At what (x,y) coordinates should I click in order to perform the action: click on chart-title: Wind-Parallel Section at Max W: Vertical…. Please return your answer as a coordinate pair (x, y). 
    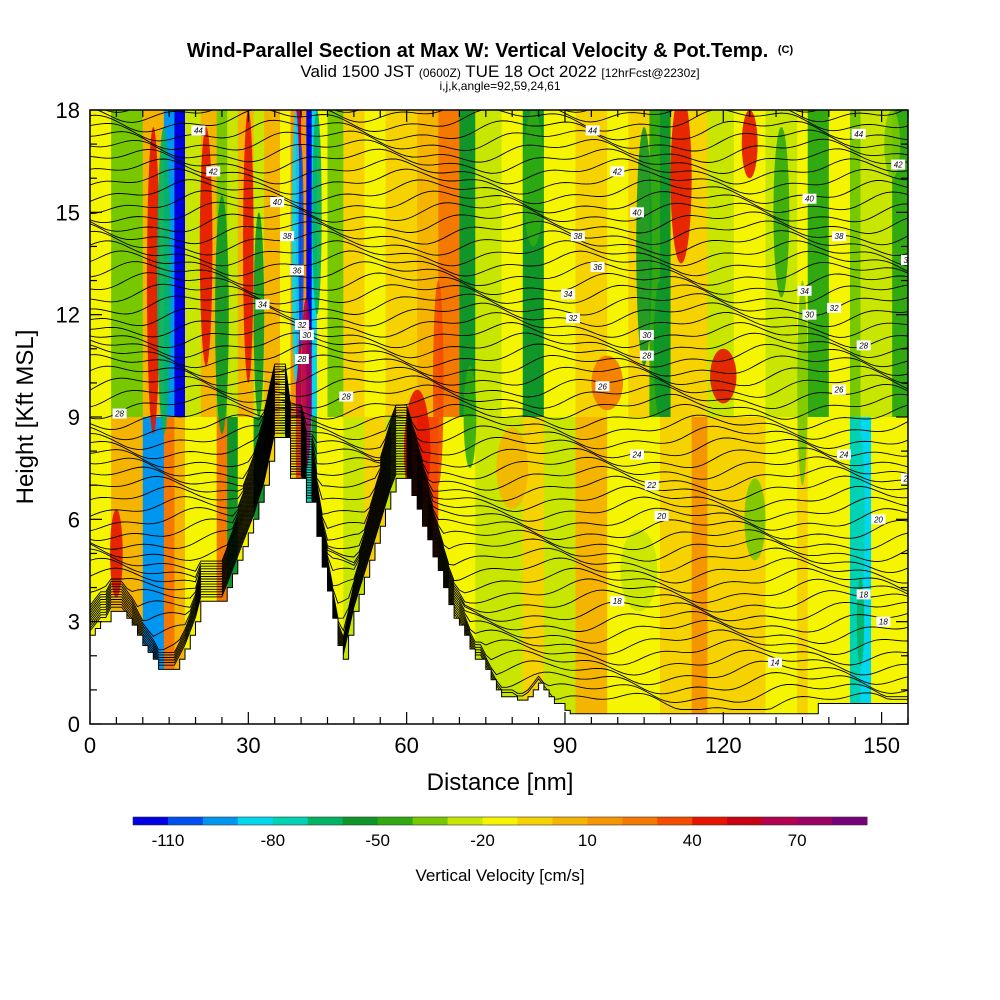
    Looking at the image, I should click on (490, 51).